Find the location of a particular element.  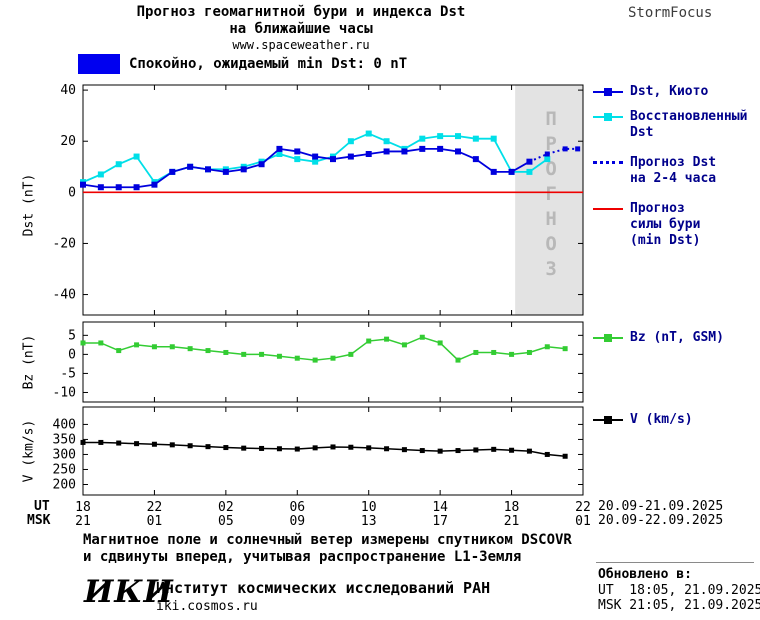

y-tick-label: 200 is located at coordinates (64, 484).